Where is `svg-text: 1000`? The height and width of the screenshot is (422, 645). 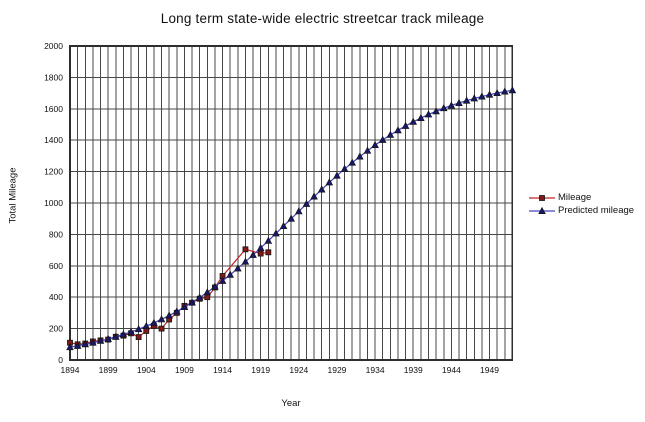
svg-text: 1000 is located at coordinates (53, 203).